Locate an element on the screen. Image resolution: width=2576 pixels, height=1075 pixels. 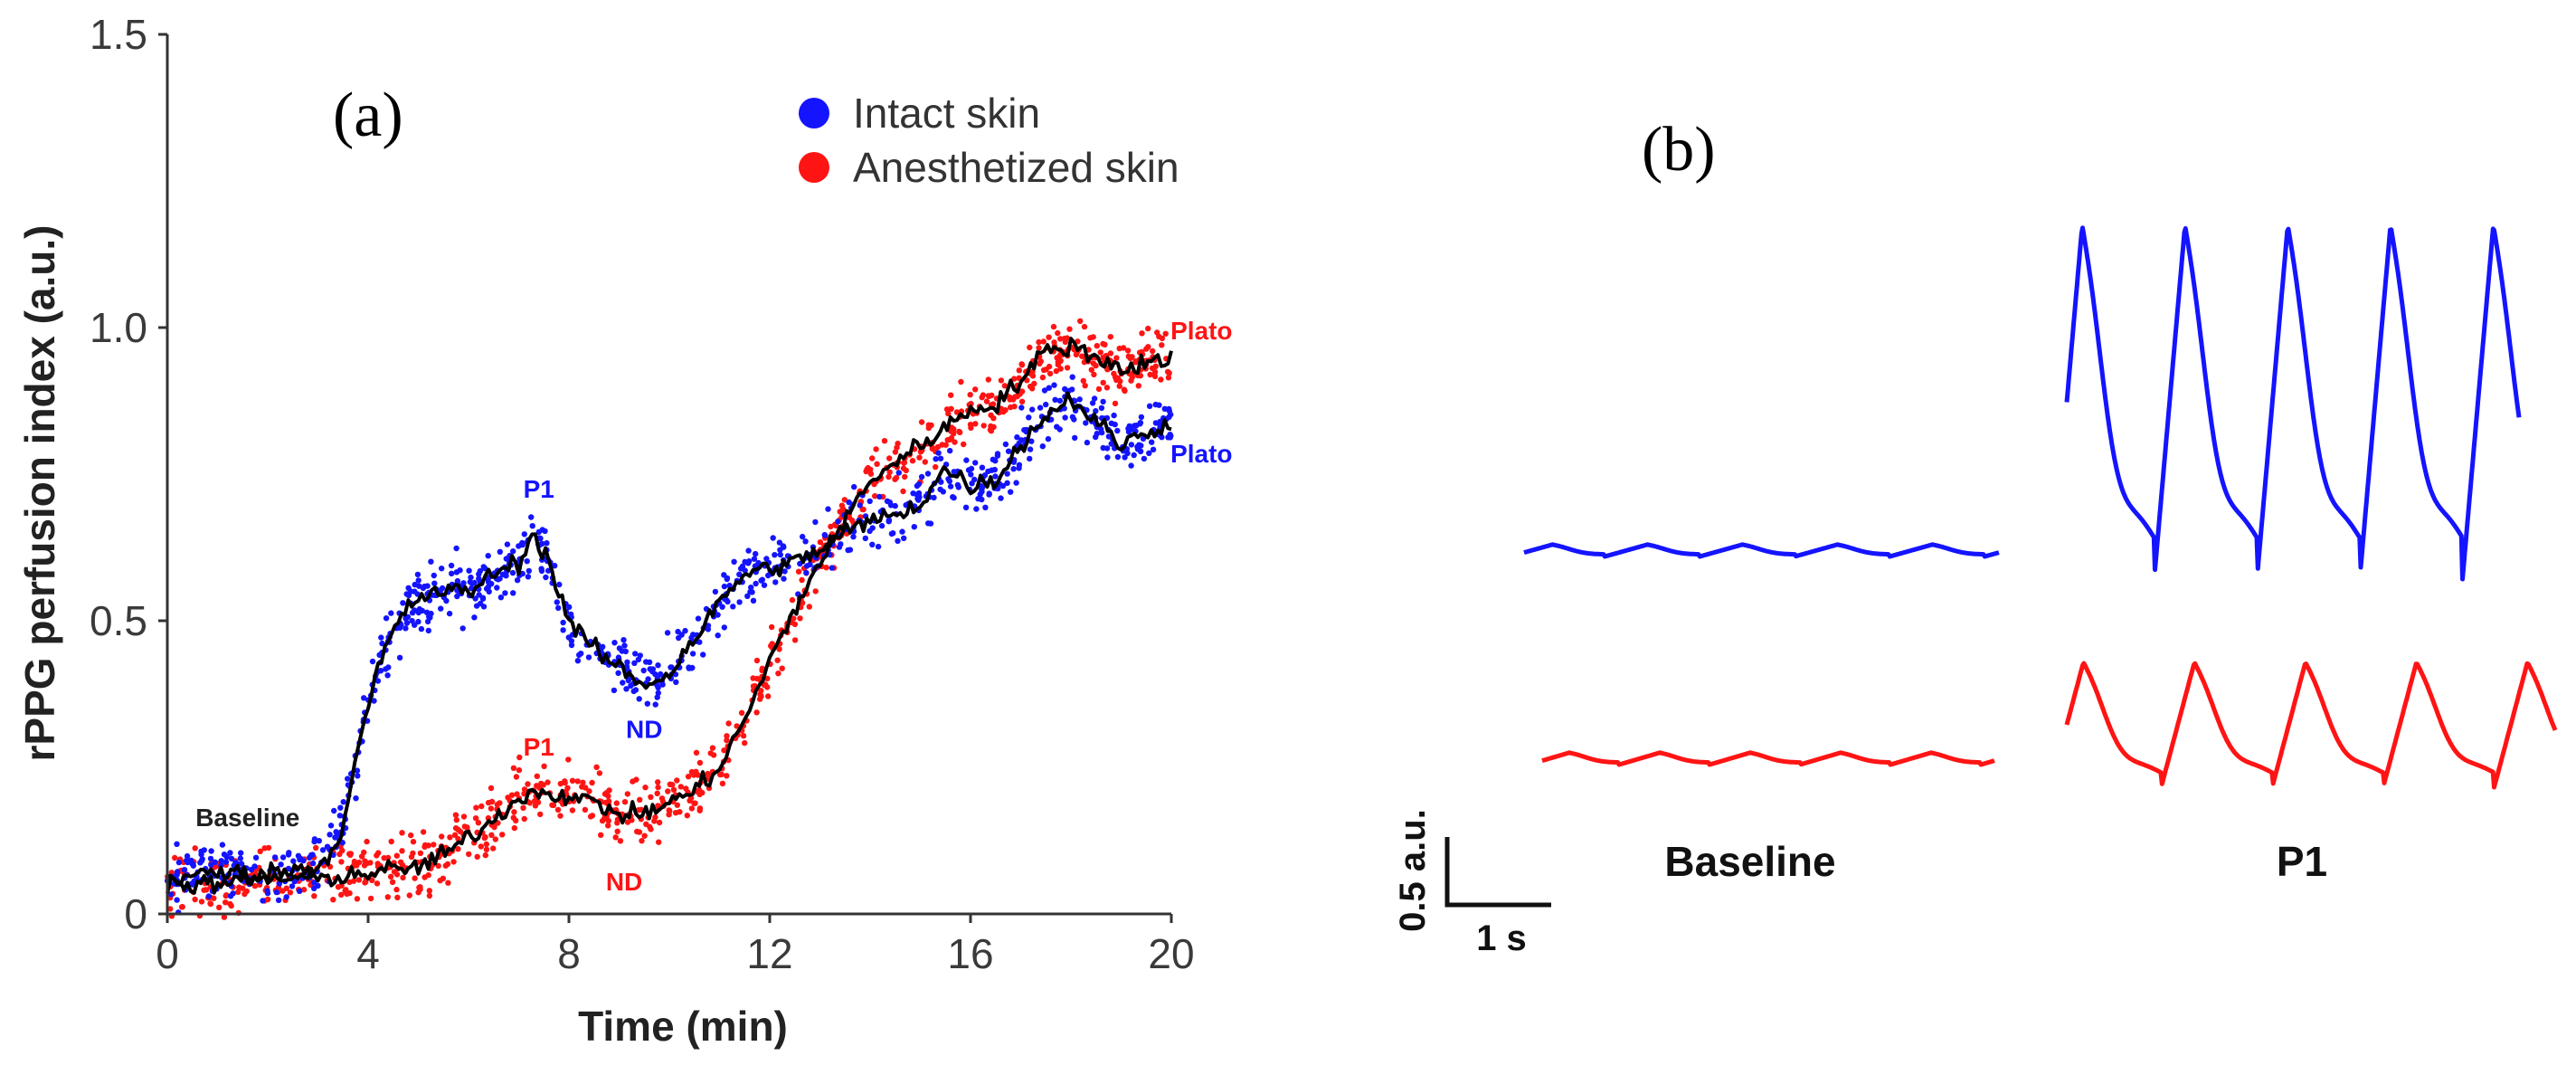
scale-bar-lines is located at coordinates (1498, 872).